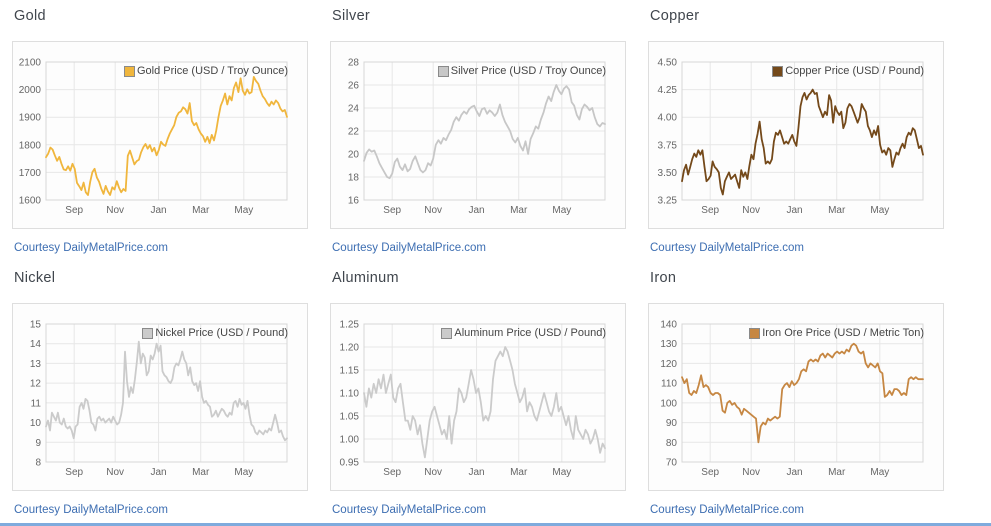  I want to click on svg-text: 12, so click(36, 384).